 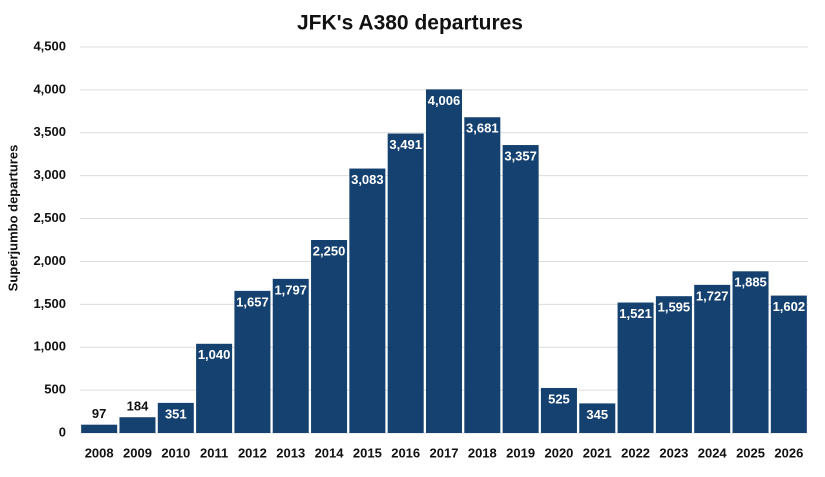 What do you see at coordinates (329, 250) in the screenshot?
I see `value-label: 2,250` at bounding box center [329, 250].